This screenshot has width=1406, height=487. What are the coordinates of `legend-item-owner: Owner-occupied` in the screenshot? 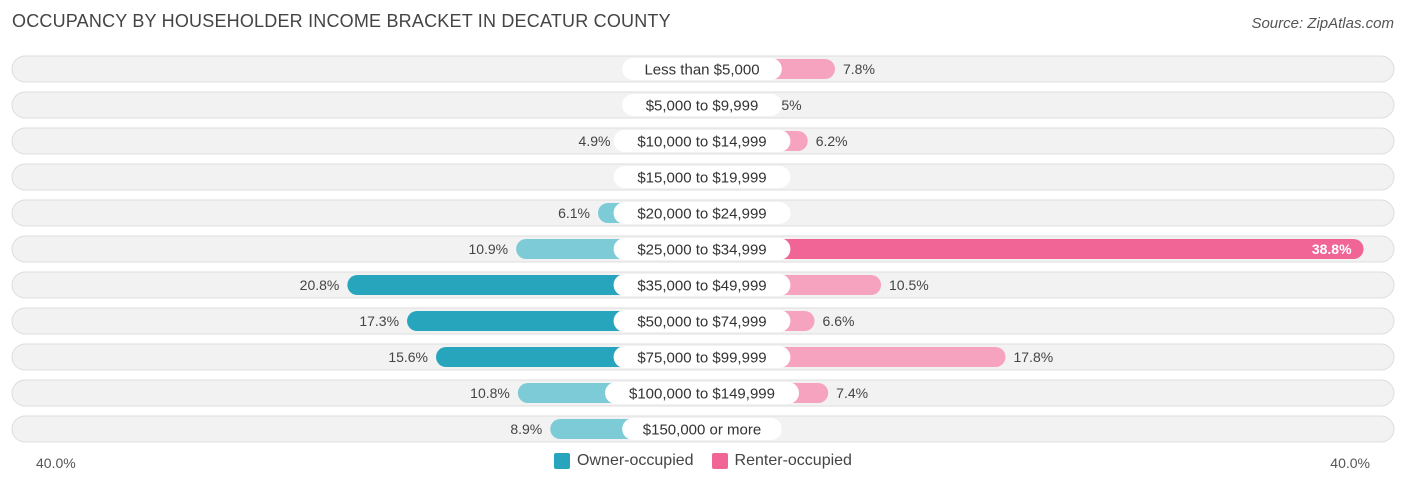 It's located at (624, 461).